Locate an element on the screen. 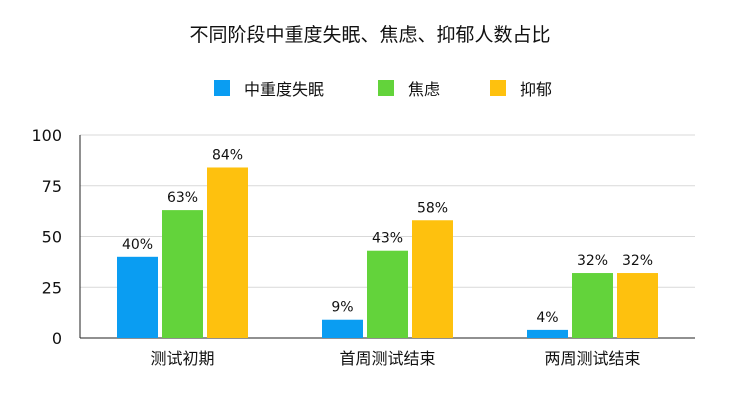 Image resolution: width=740 pixels, height=402 pixels. legend-item-depression: 抑郁 is located at coordinates (521, 88).